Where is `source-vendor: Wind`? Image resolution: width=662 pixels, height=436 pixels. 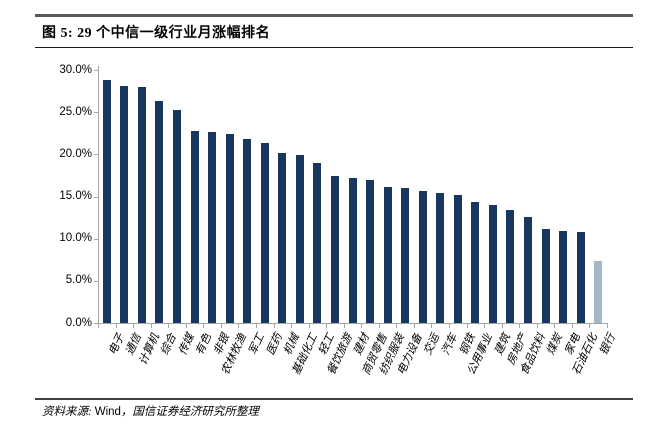 source-vendor: Wind is located at coordinates (107, 412).